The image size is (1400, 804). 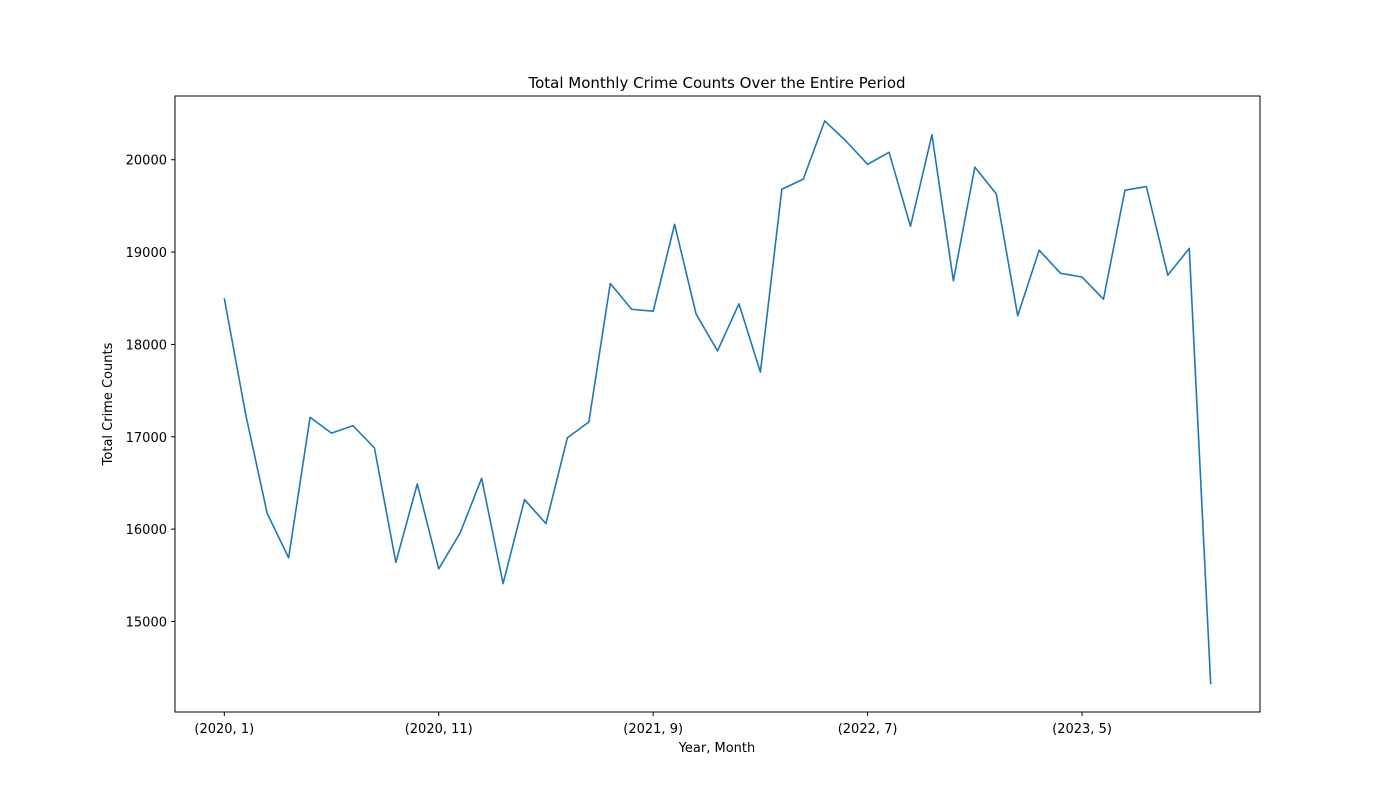 What do you see at coordinates (146, 530) in the screenshot?
I see `y-tick-label: 16000` at bounding box center [146, 530].